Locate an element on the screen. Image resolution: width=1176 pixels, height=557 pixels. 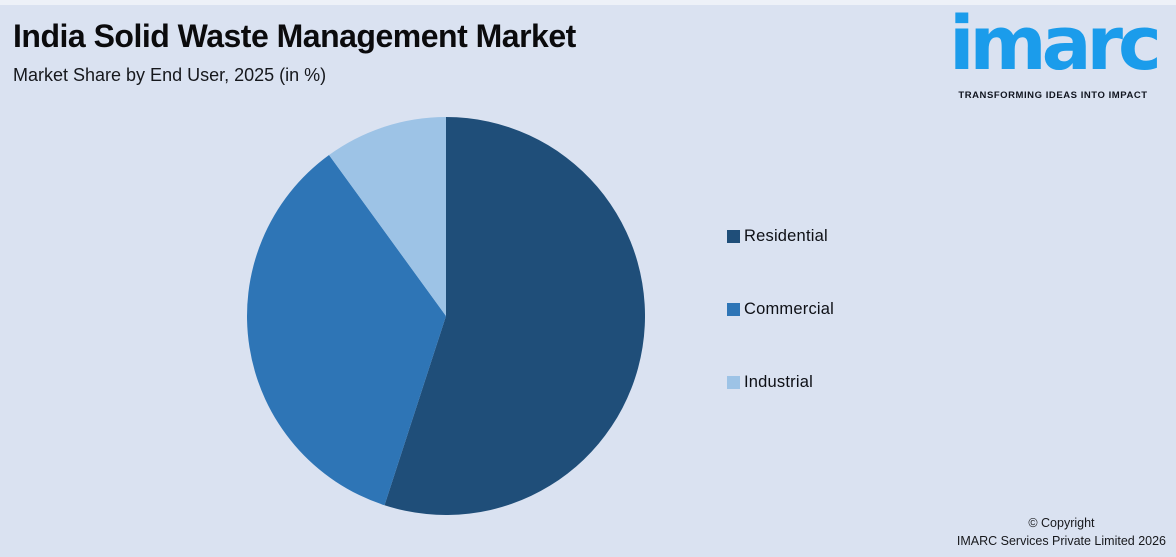
legend-item-commercial: Commercial is located at coordinates (780, 309).